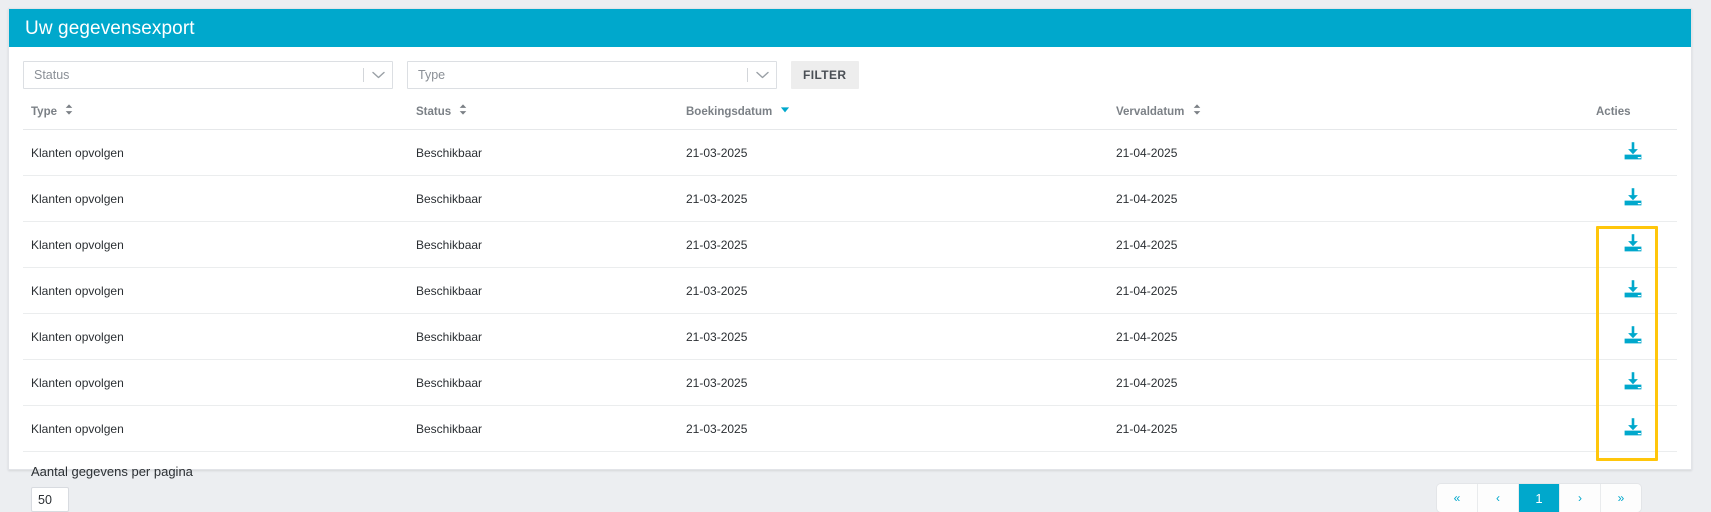  What do you see at coordinates (1150, 112) in the screenshot?
I see `column-header-vervaldatum-label: Vervaldatum` at bounding box center [1150, 112].